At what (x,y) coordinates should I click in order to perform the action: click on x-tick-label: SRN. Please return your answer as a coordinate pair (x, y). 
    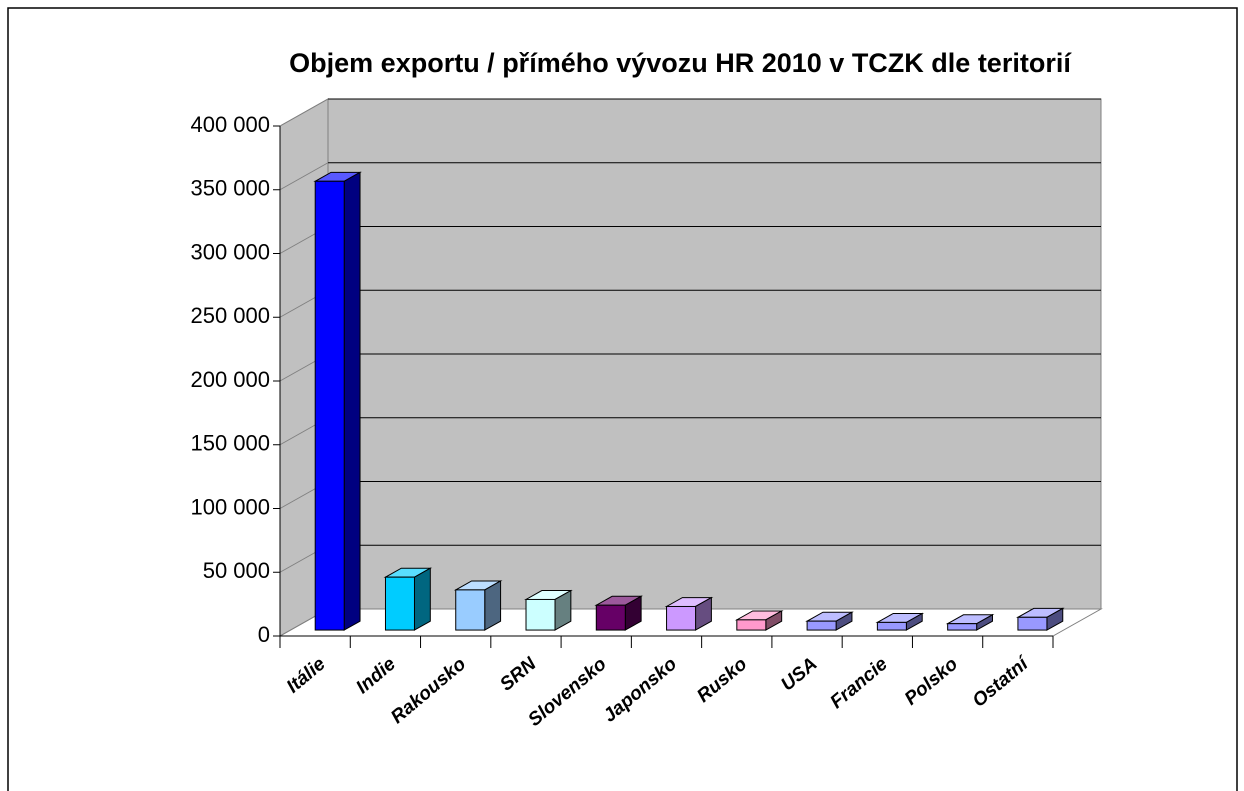
    Looking at the image, I should click on (518, 674).